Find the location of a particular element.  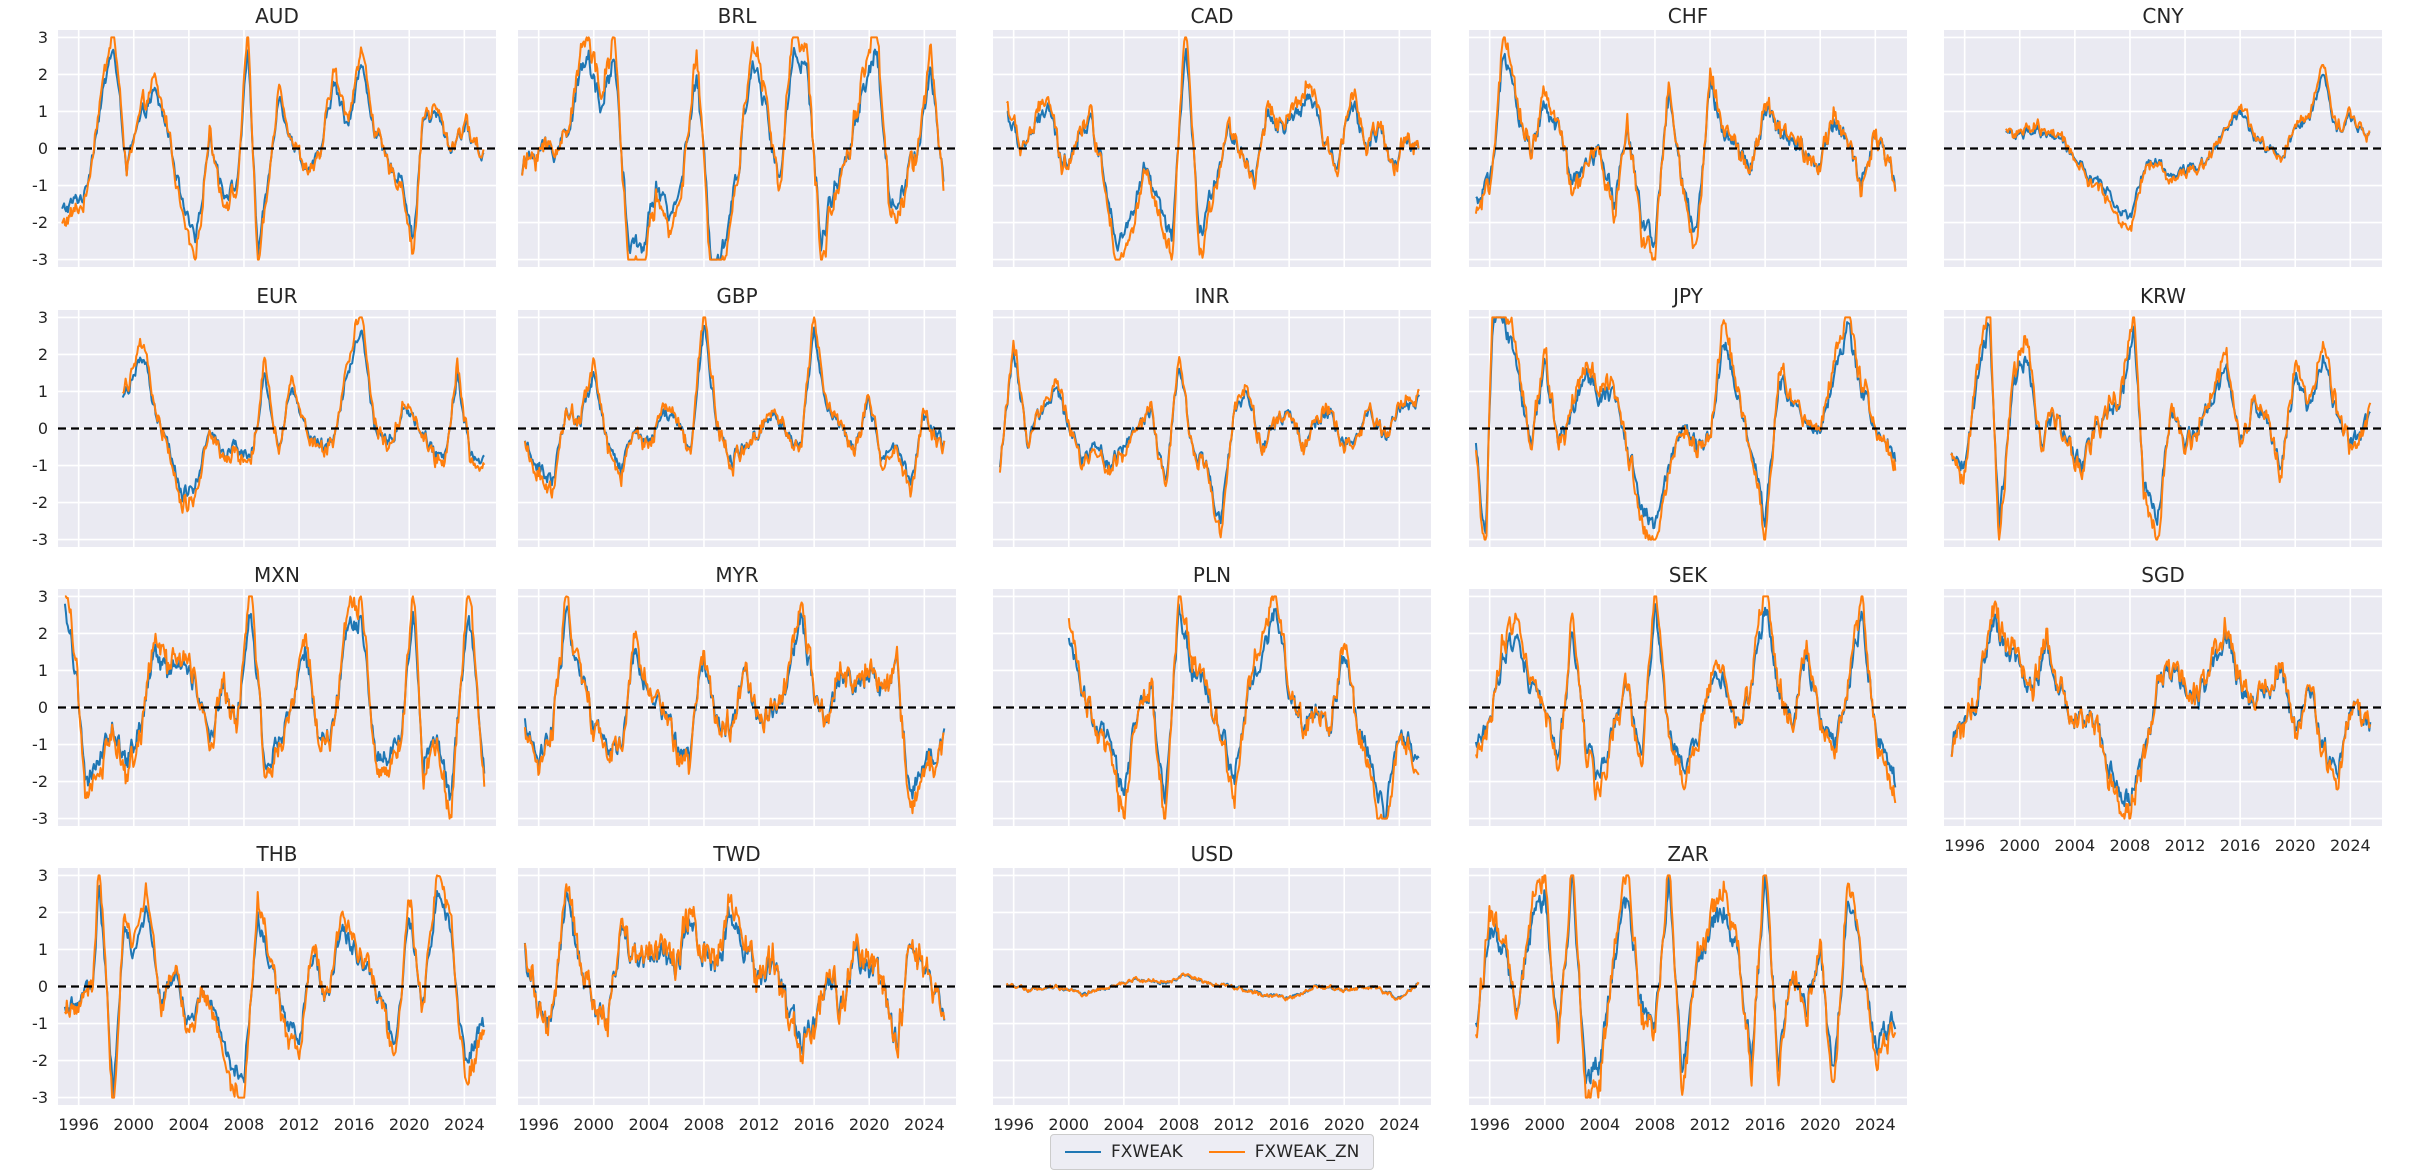

panel-sgd: 1996 2000 2004 2008 2012 2016 2020 2024 SGD is located at coordinates (2163, 709).